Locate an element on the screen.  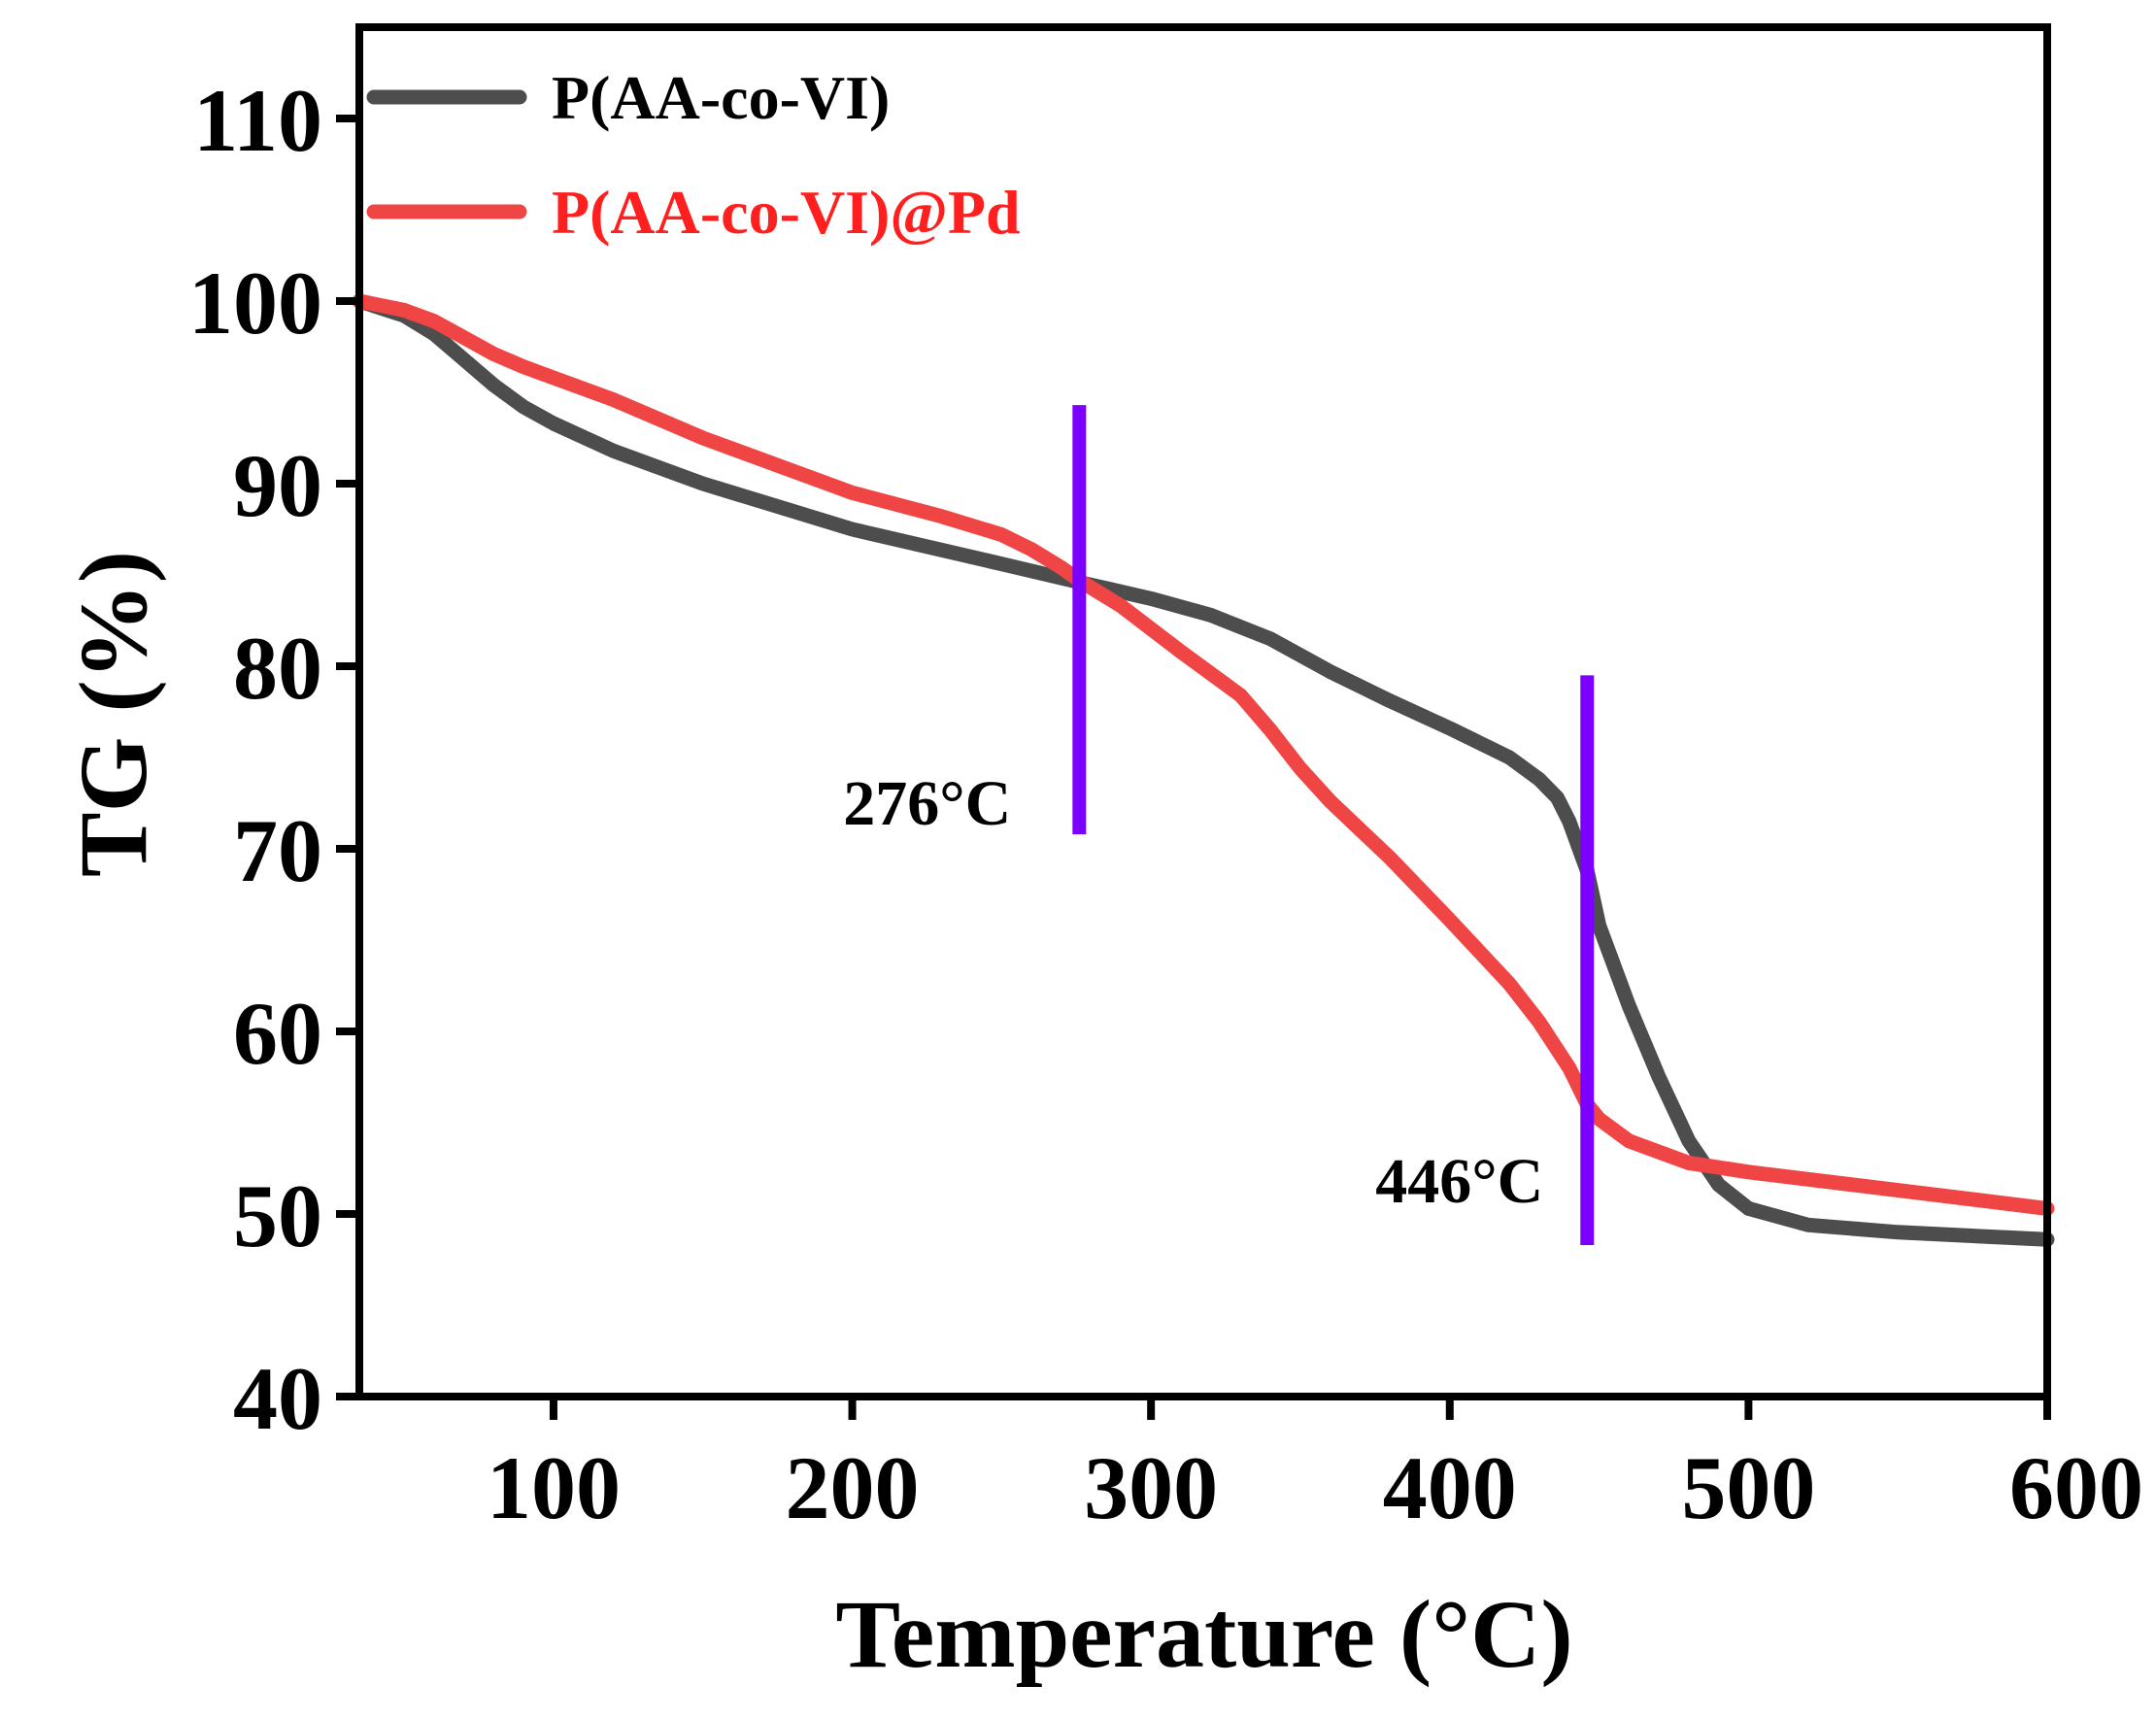
y-tick-label-40: 40 is located at coordinates (277, 1398).